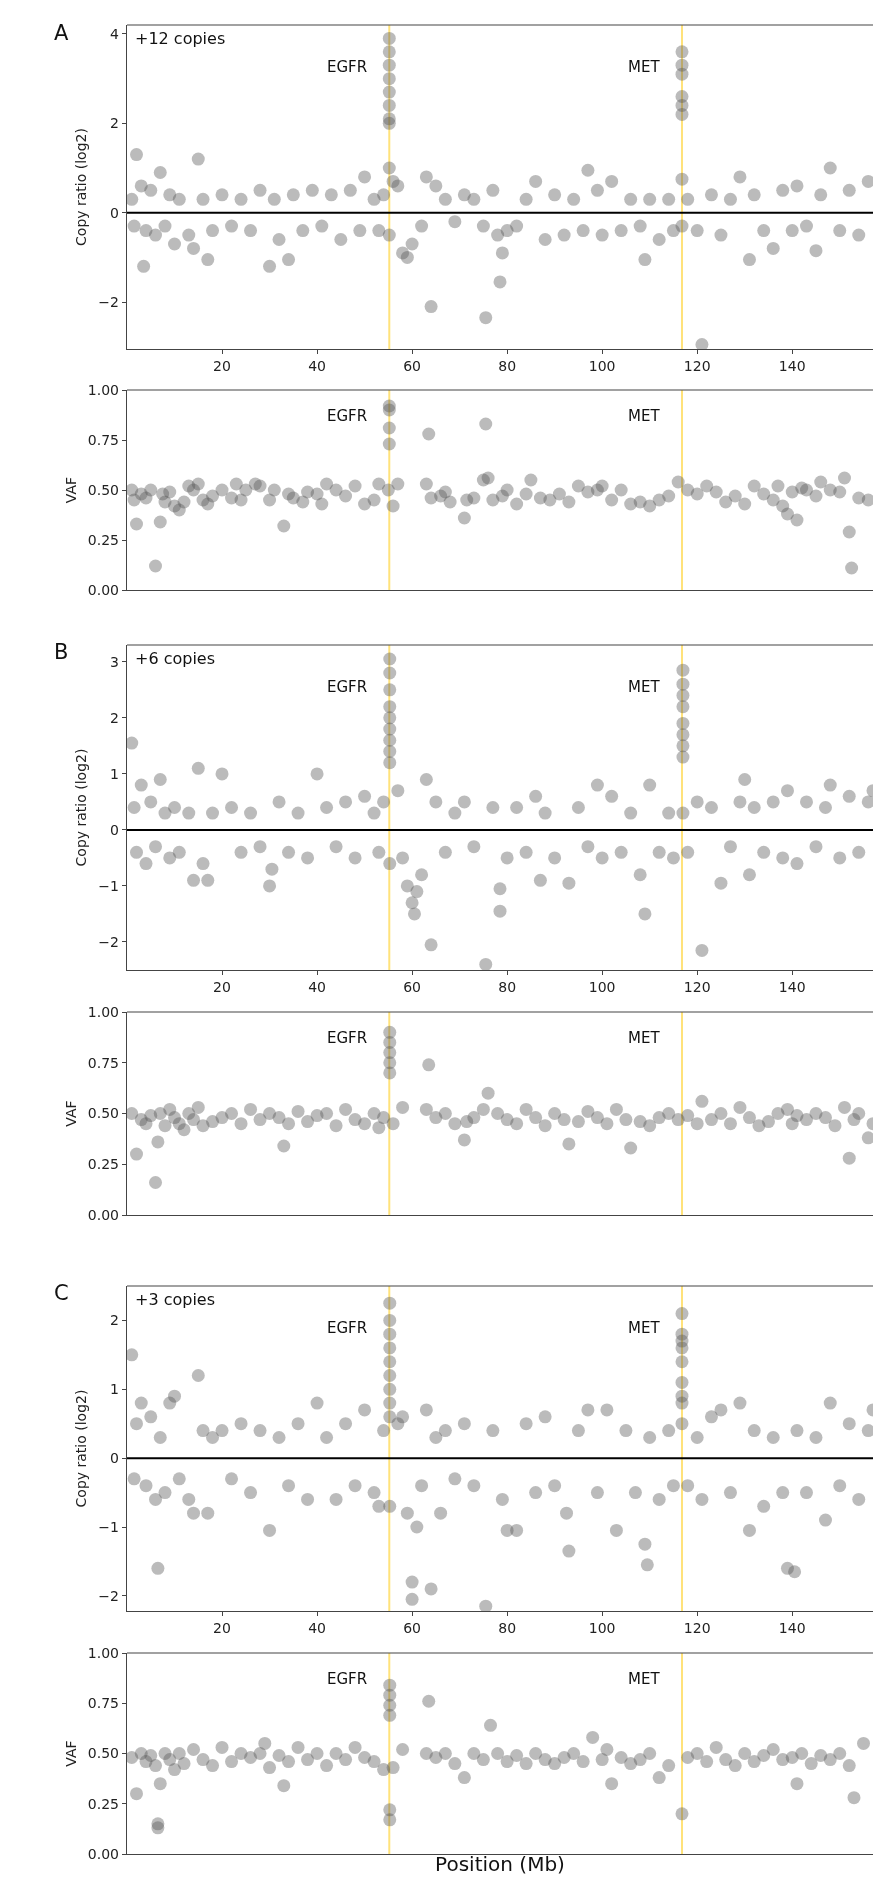 The image size is (873, 1897). I want to click on annotation: +3 copies, so click(175, 1299).